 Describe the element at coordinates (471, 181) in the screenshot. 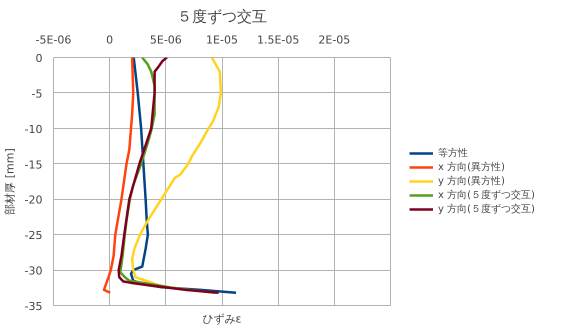

I see `legend-label: y 方向(異方性)` at that location.